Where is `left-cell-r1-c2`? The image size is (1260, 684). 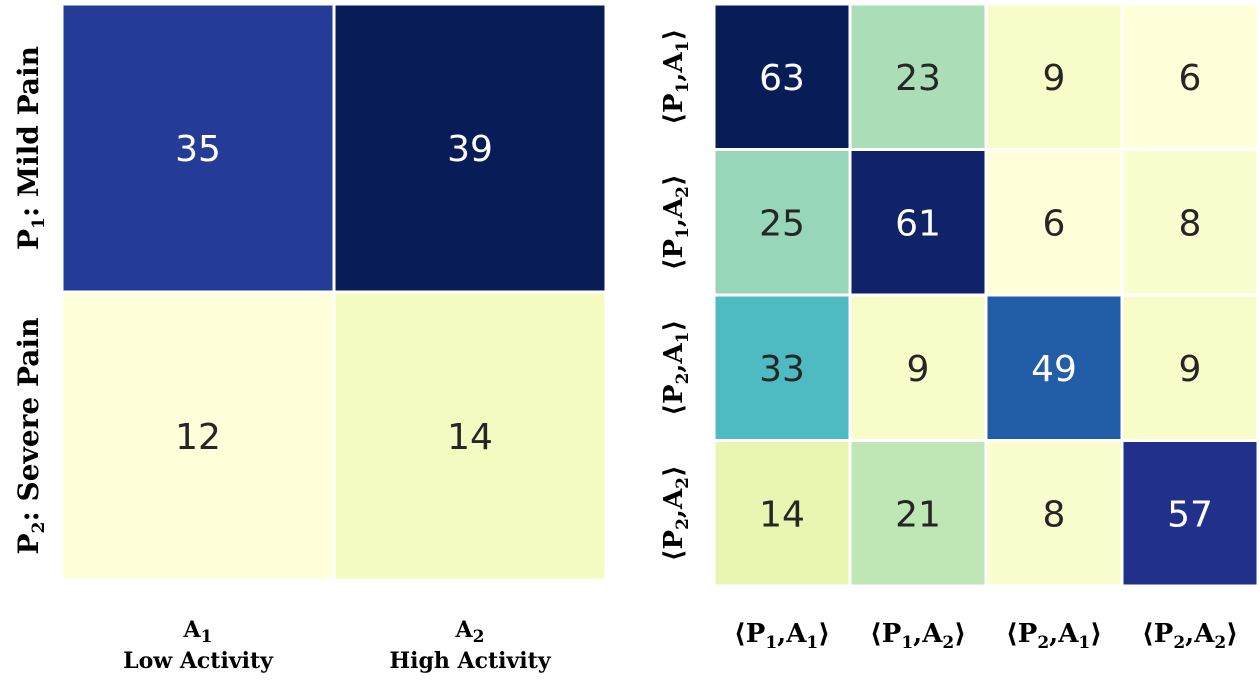 left-cell-r1-c2 is located at coordinates (470, 148).